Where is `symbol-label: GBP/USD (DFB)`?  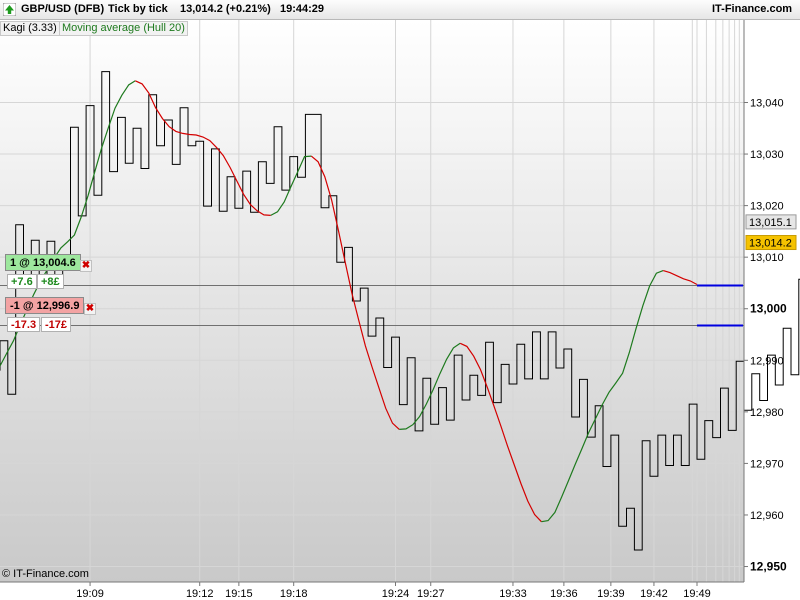 symbol-label: GBP/USD (DFB) is located at coordinates (63, 9).